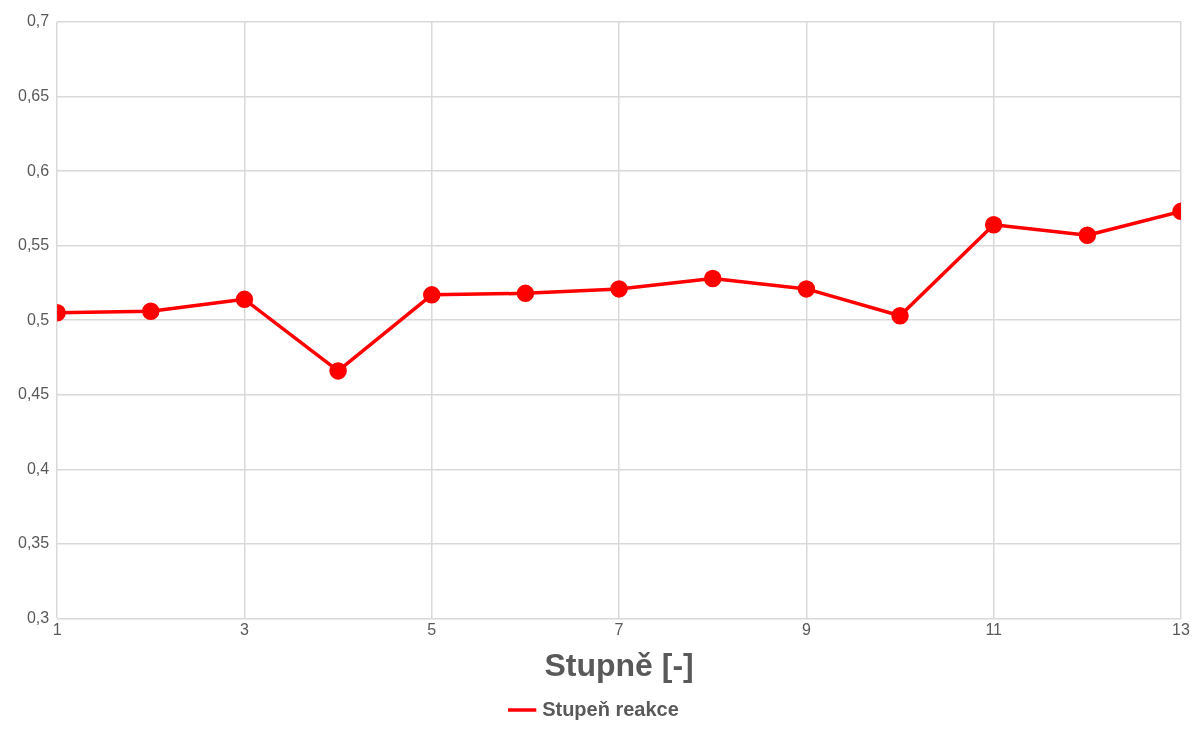  Describe the element at coordinates (34, 95) in the screenshot. I see `y-tick-label: 0,65` at that location.